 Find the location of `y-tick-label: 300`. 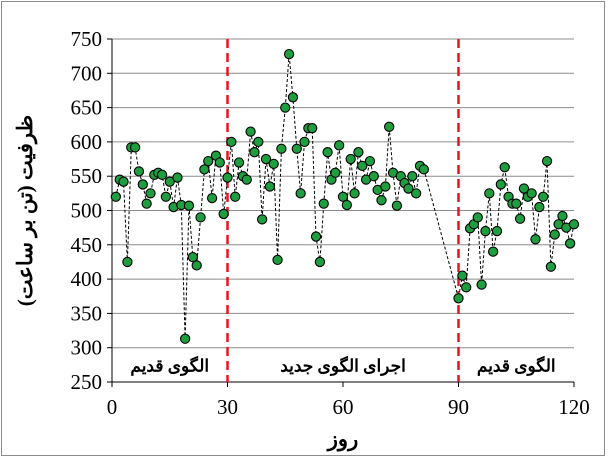

y-tick-label: 300 is located at coordinates (87, 348).